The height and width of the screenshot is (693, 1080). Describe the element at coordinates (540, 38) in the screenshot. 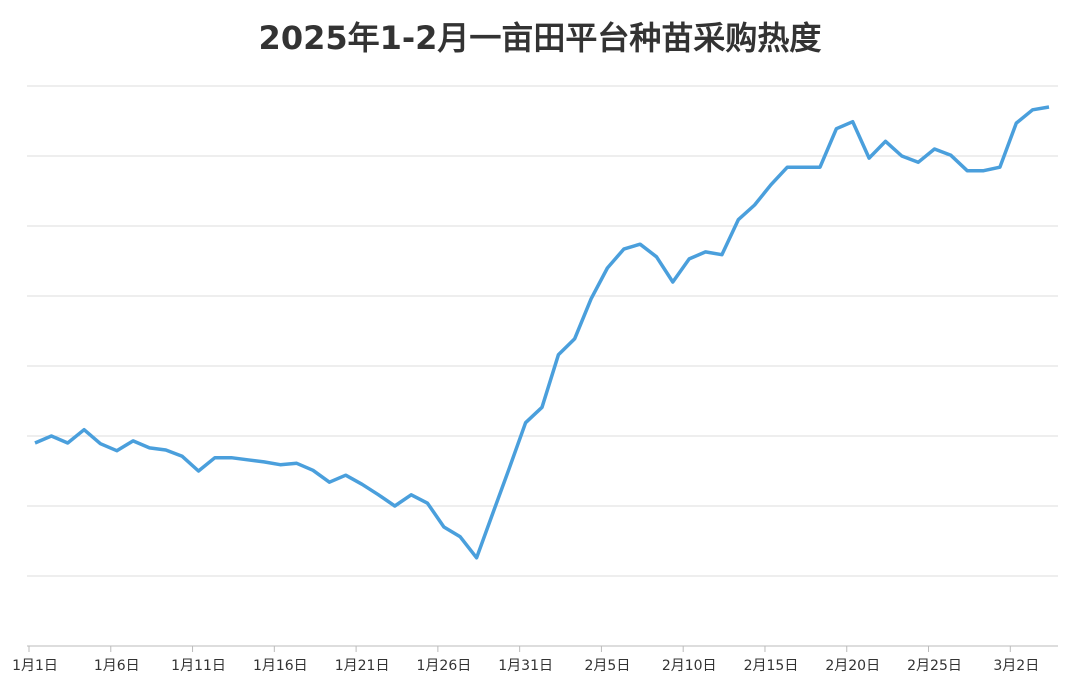

I see `chart-title: 2025年1-2月一亩田平台种苗采购热度` at that location.